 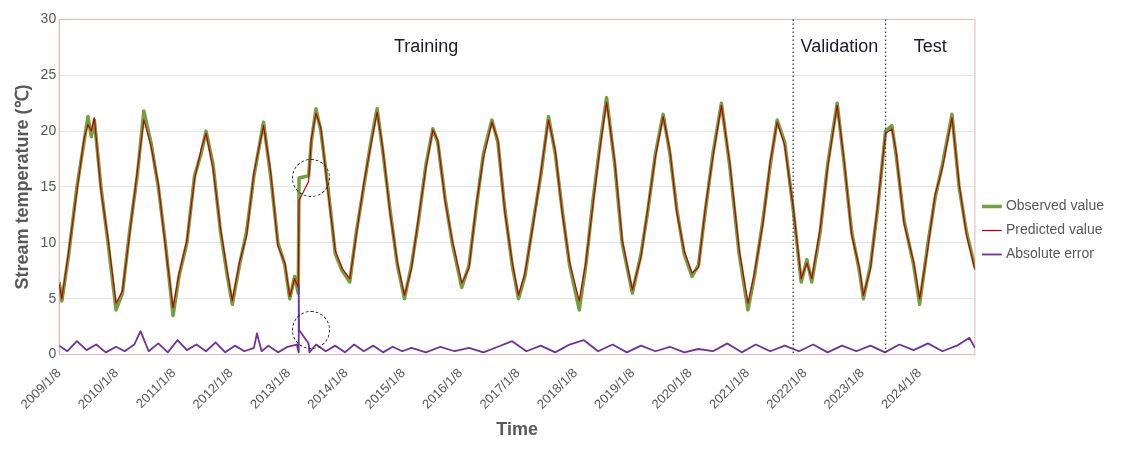 What do you see at coordinates (48, 241) in the screenshot?
I see `y-tick-label: 10` at bounding box center [48, 241].